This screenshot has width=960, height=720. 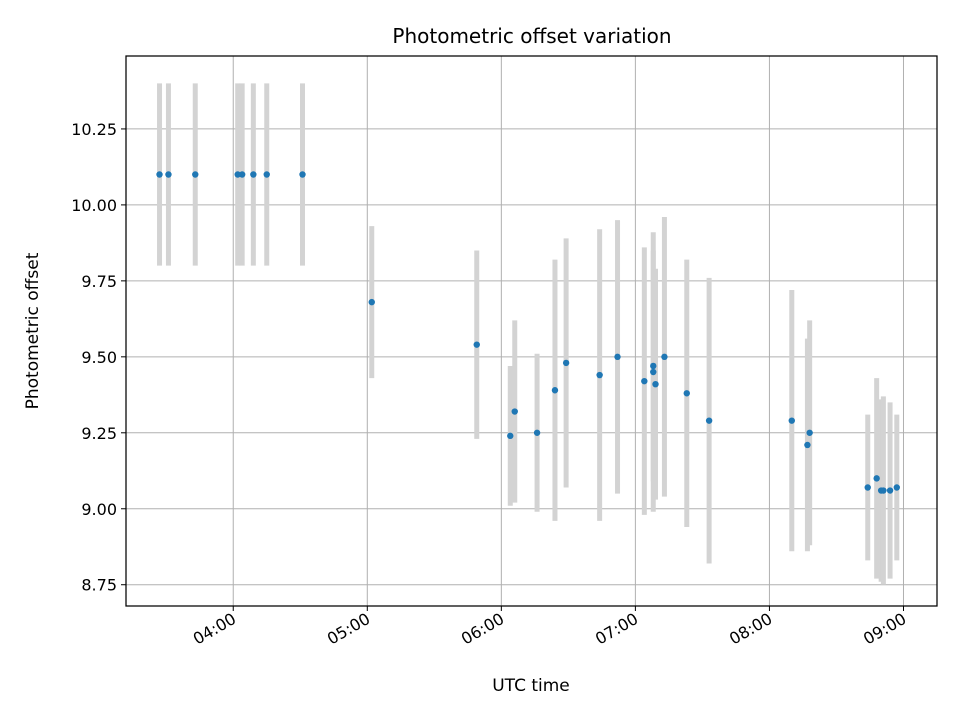 I want to click on y-tick-label: 9.75, so click(x=99, y=281).